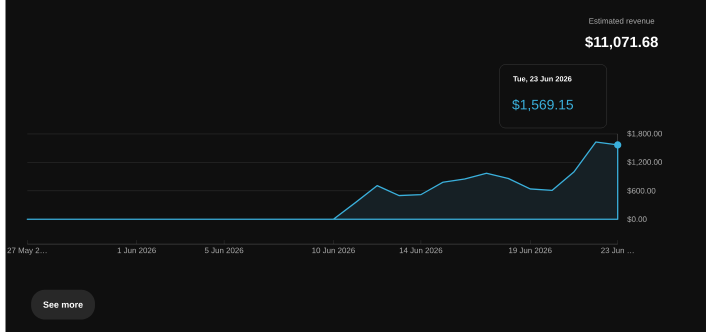  I want to click on chart-subtitle: $11,071.68, so click(621, 43).